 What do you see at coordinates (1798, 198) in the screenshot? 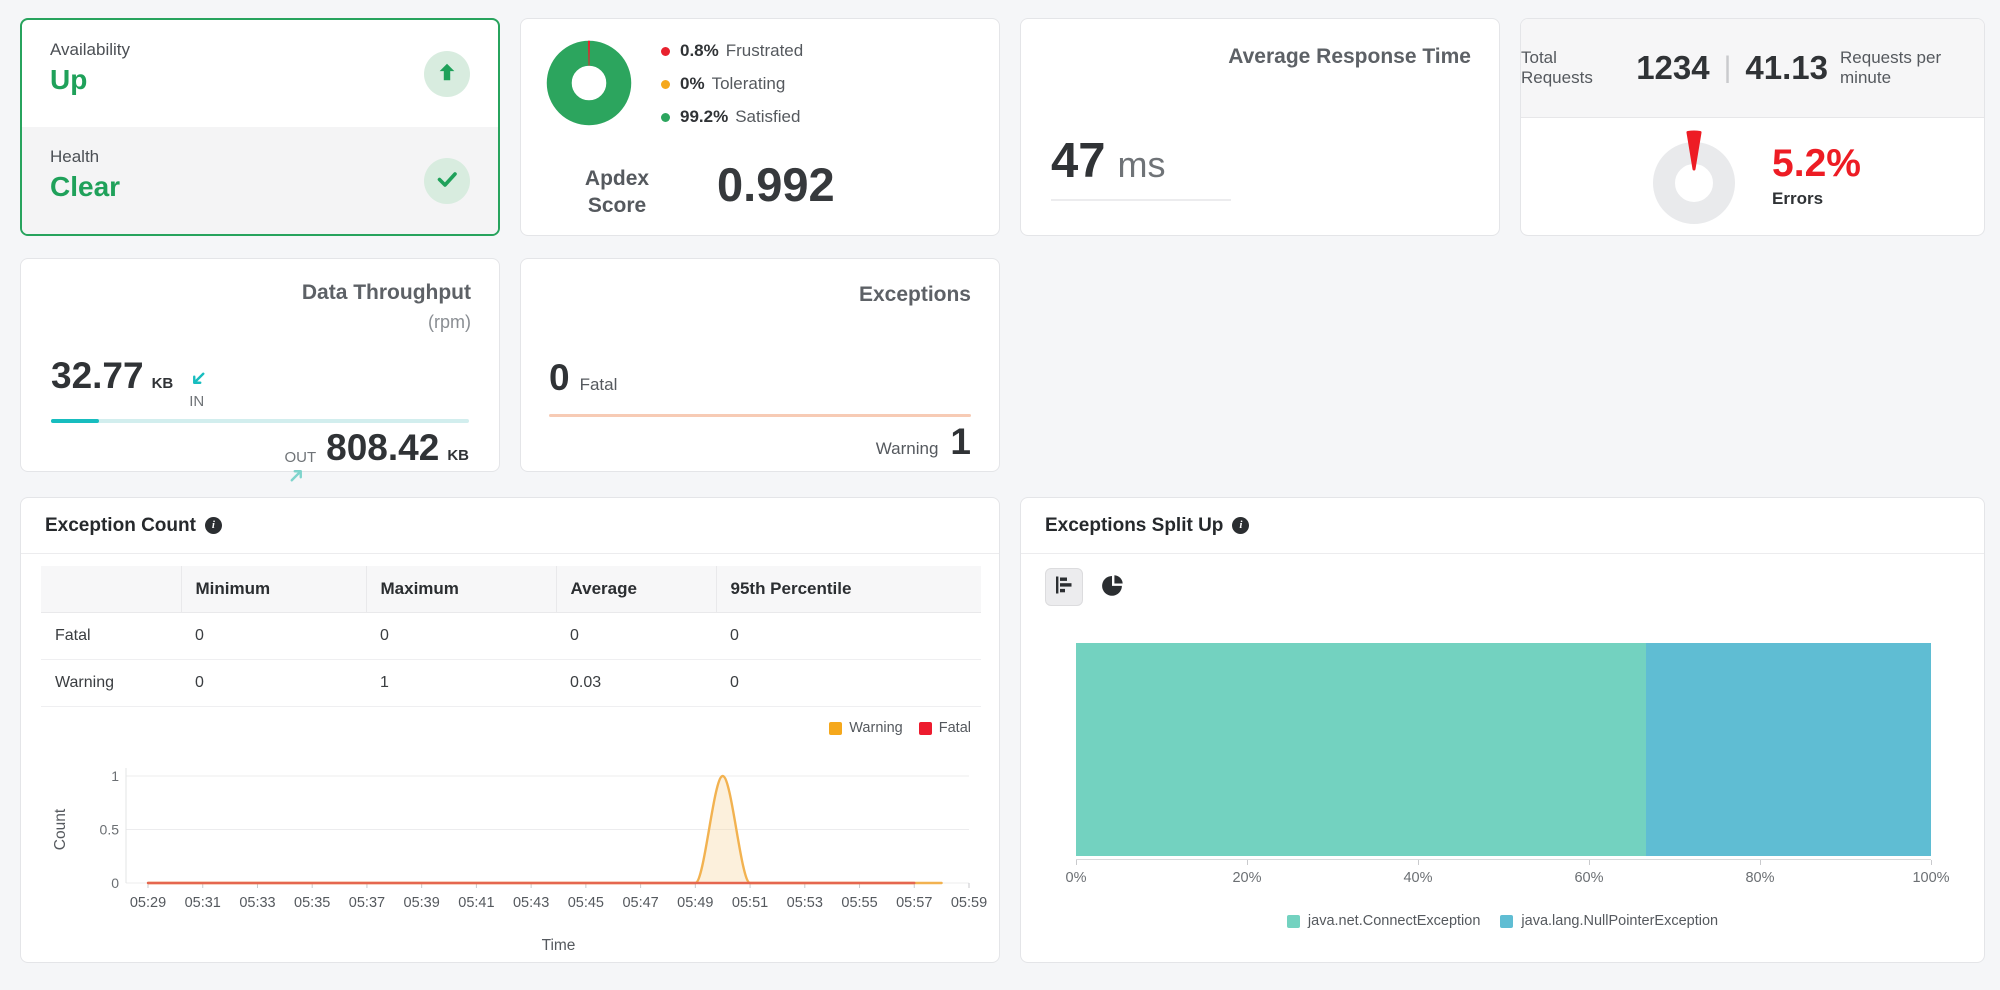
I see `errors-label: Errors` at bounding box center [1798, 198].